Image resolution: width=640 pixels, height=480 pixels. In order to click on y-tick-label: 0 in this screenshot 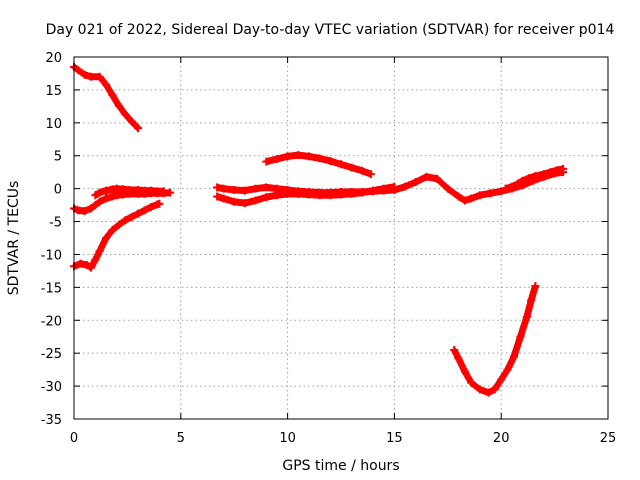, I will do `click(58, 190)`.